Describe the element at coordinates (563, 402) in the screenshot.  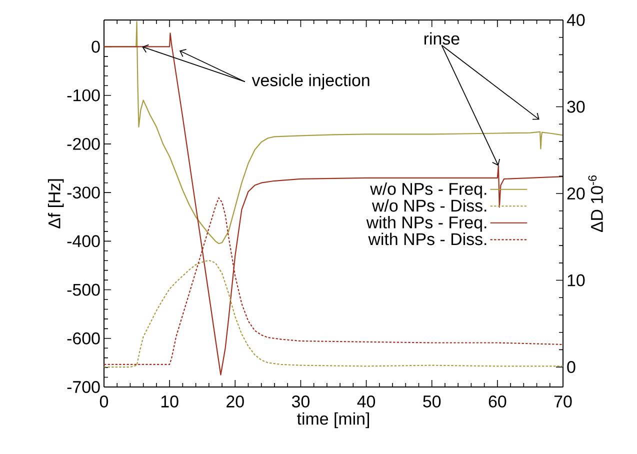
I see `x-tick-label: 70` at that location.